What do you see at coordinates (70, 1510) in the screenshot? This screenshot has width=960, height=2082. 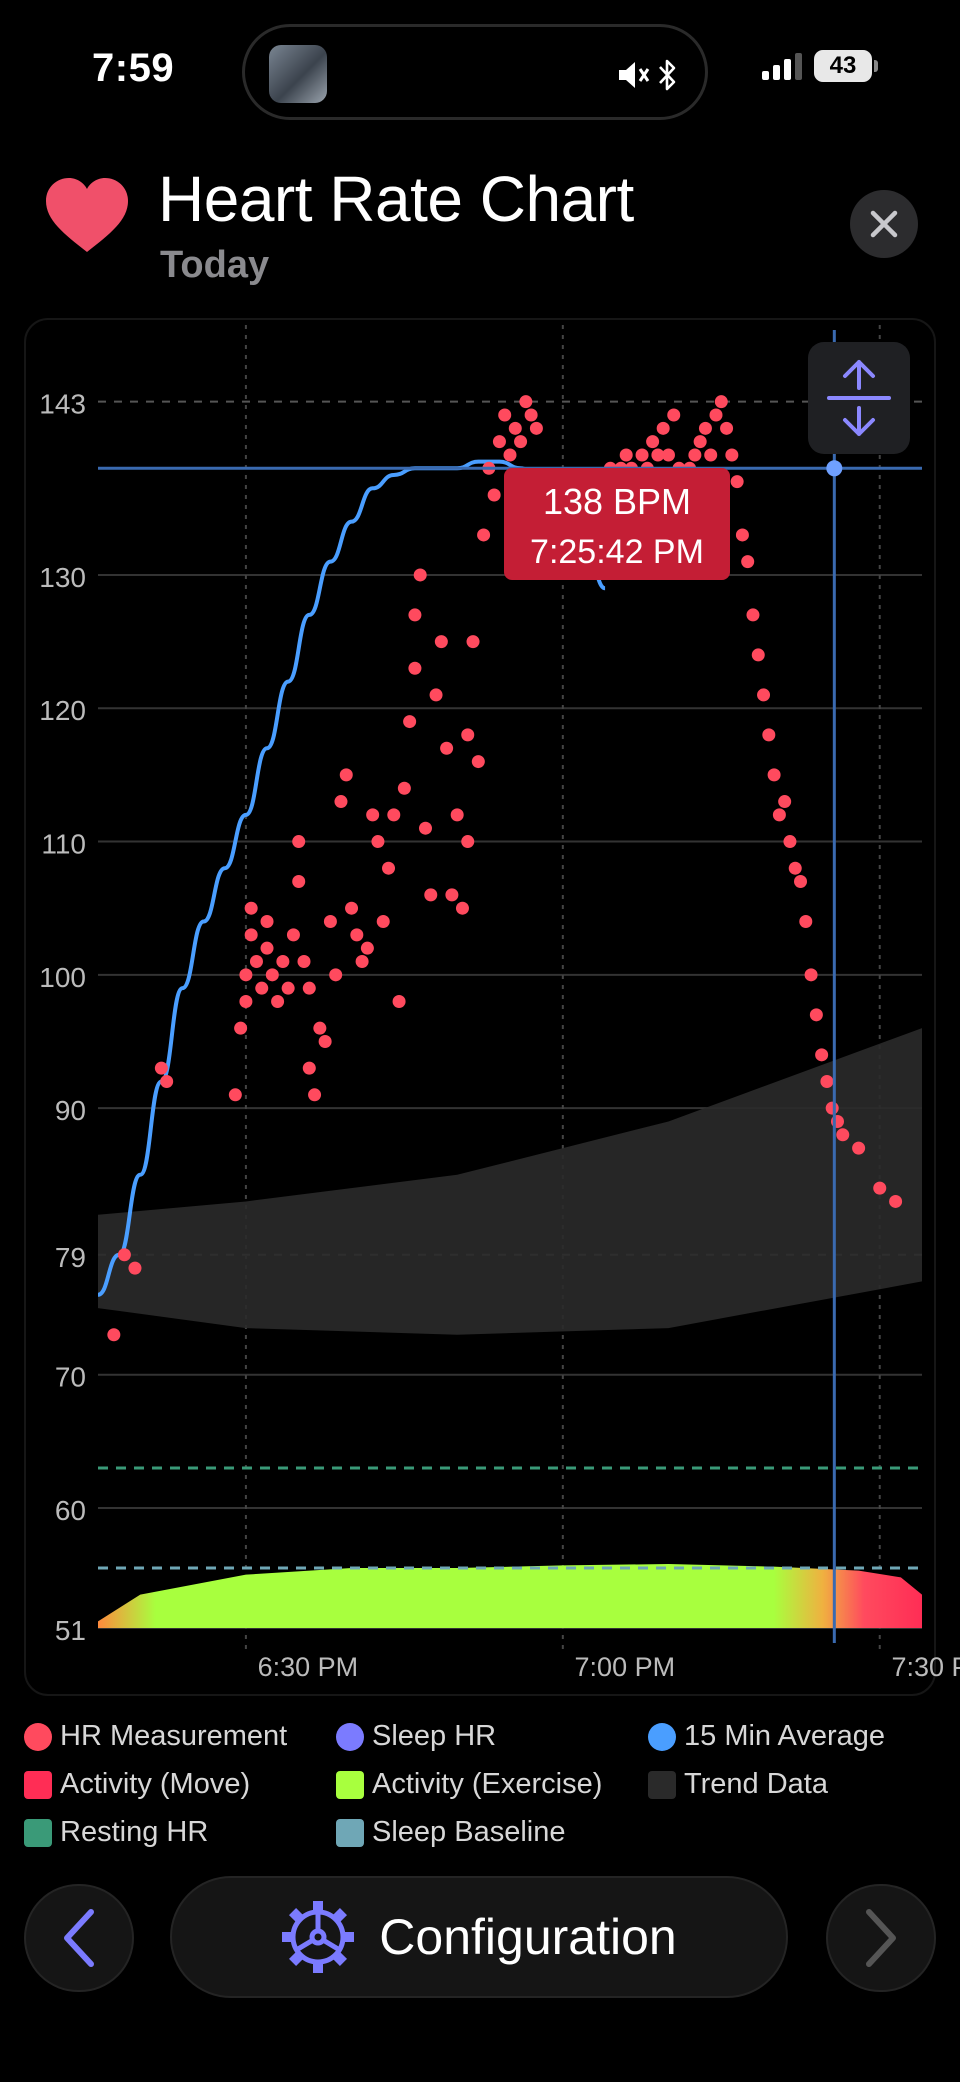 I see `y-tick-label: 60` at bounding box center [70, 1510].